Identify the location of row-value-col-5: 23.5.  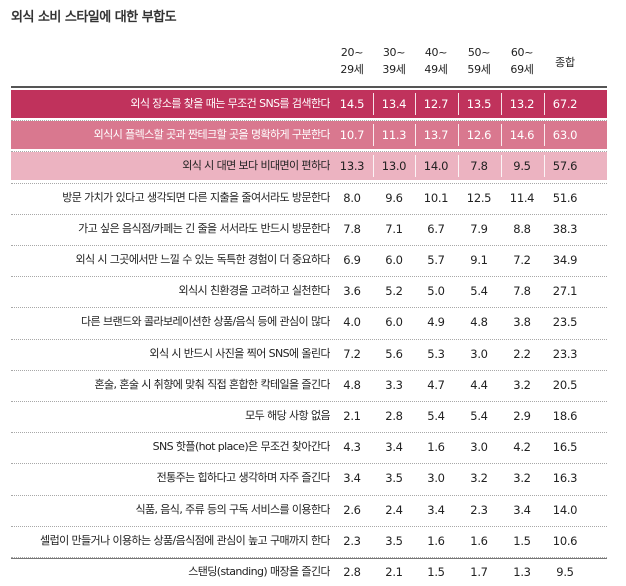
(565, 322).